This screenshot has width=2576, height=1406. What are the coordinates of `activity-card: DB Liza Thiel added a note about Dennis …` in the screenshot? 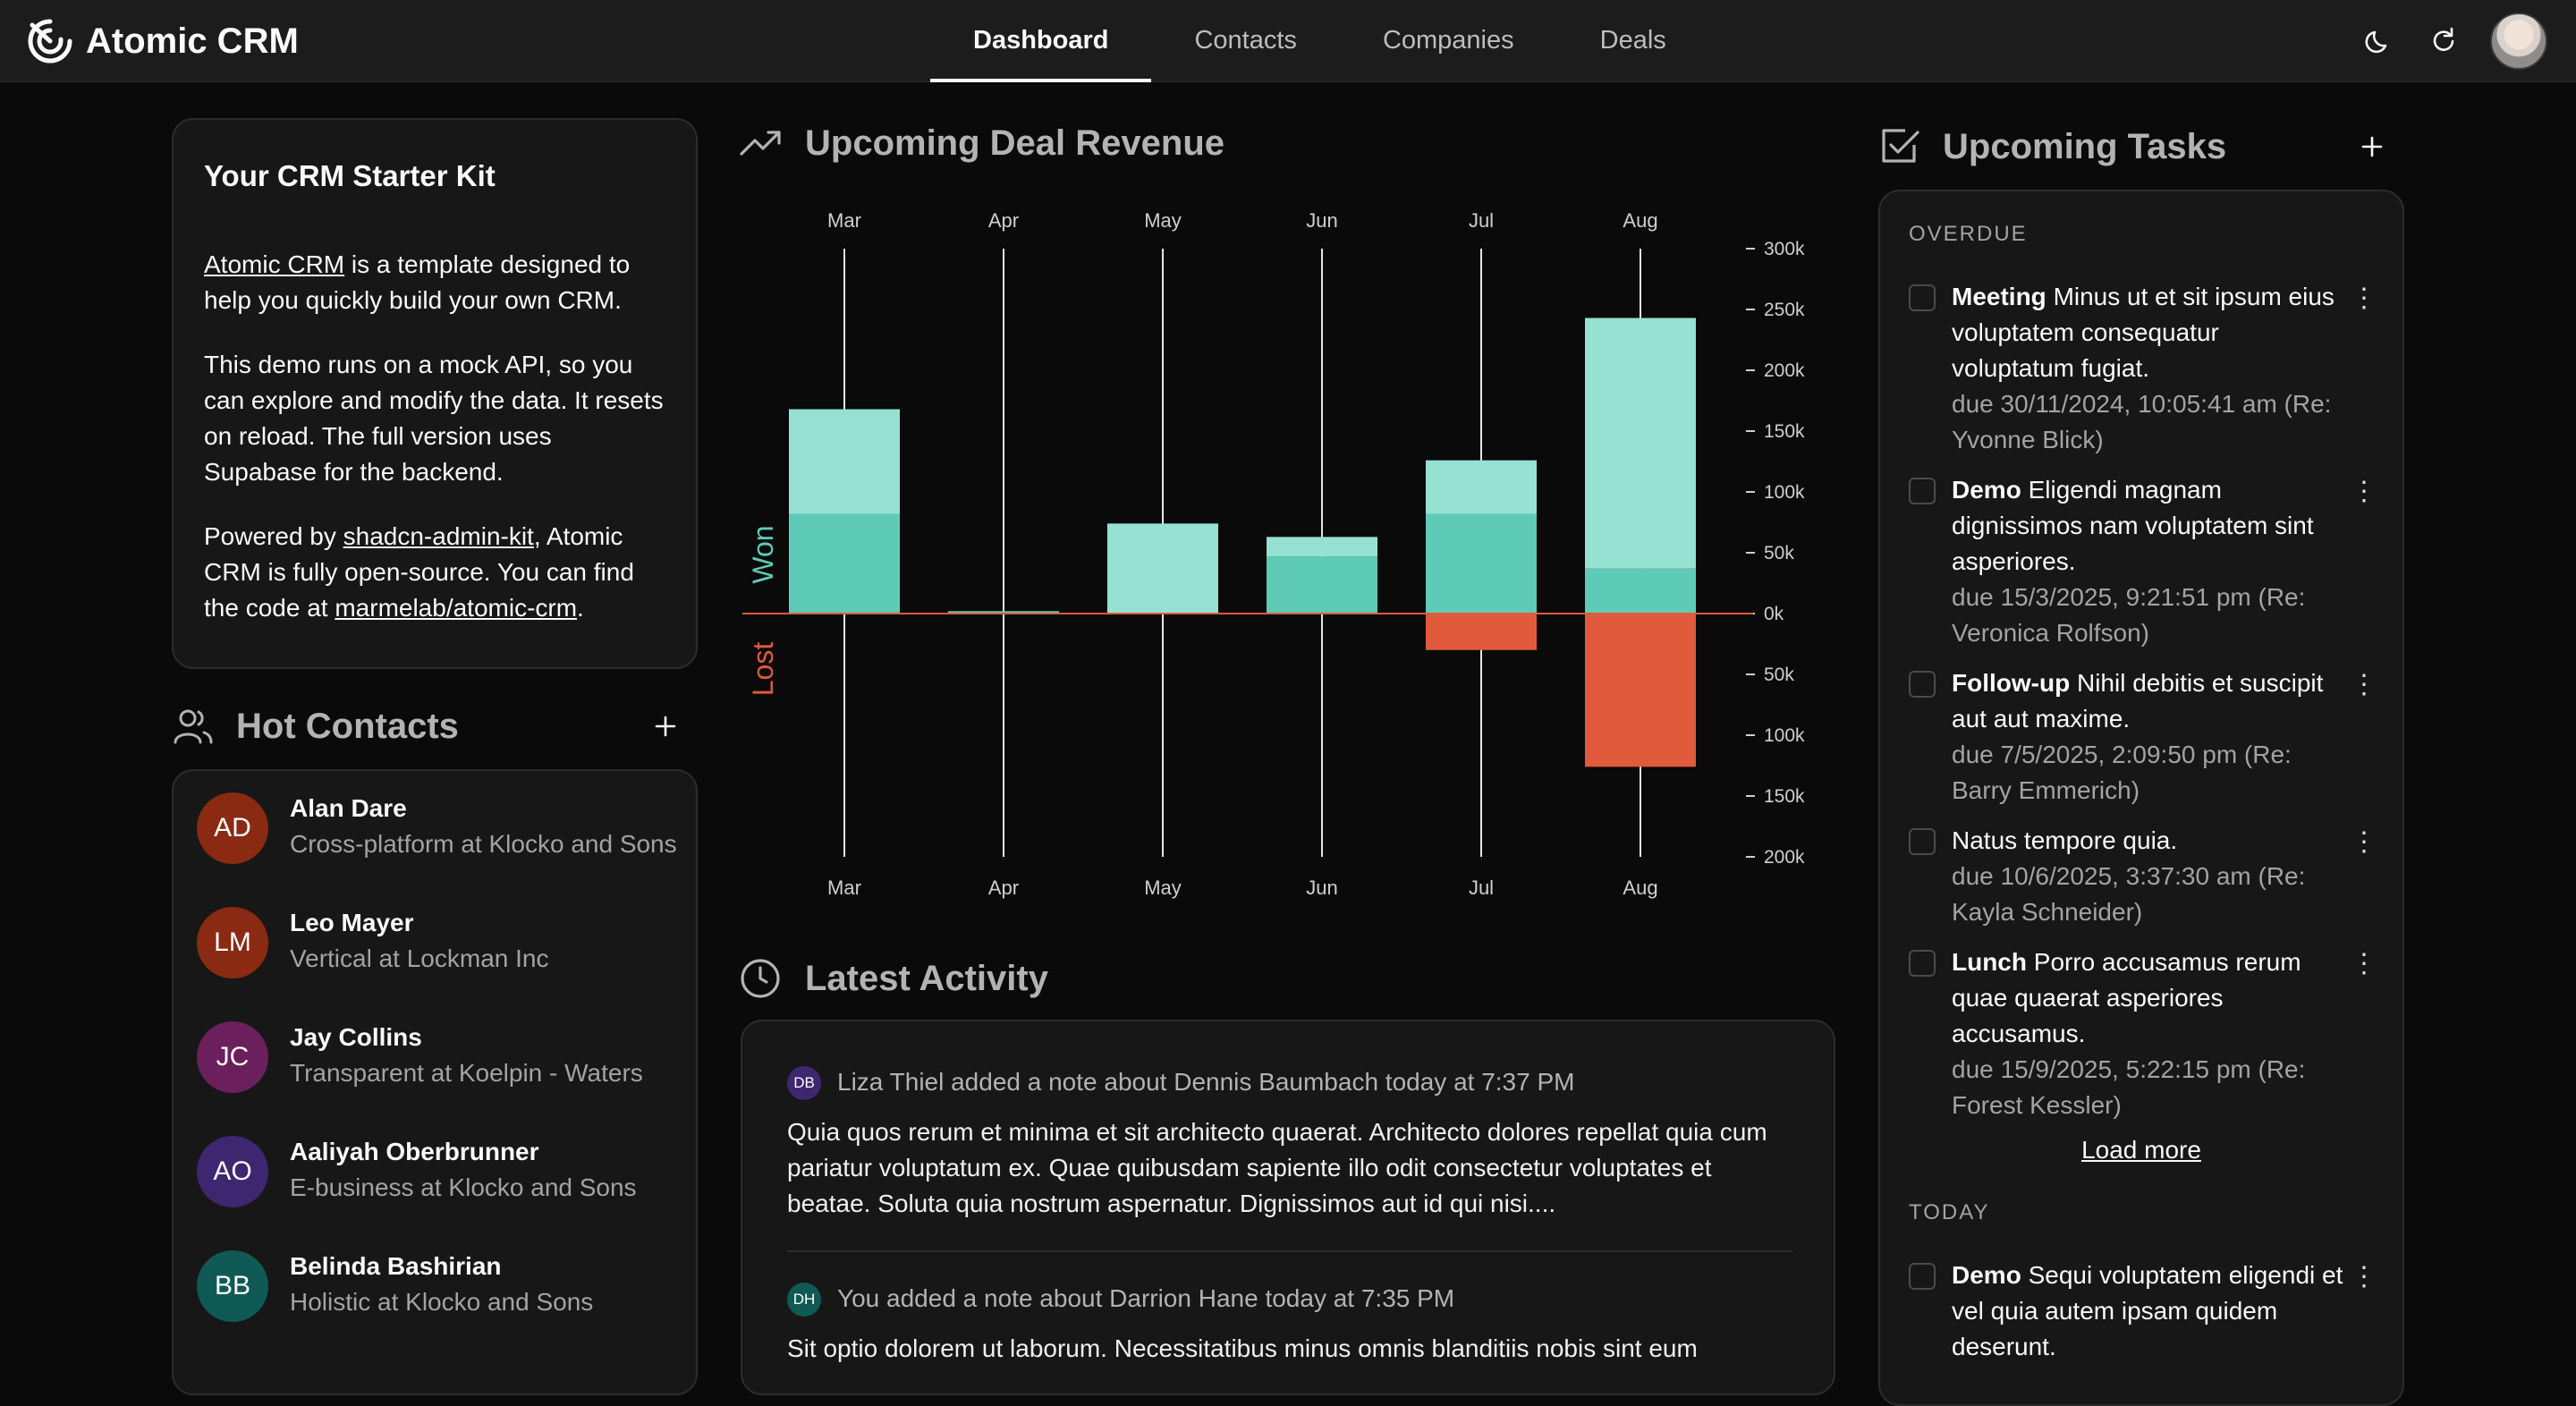 It's located at (1288, 1208).